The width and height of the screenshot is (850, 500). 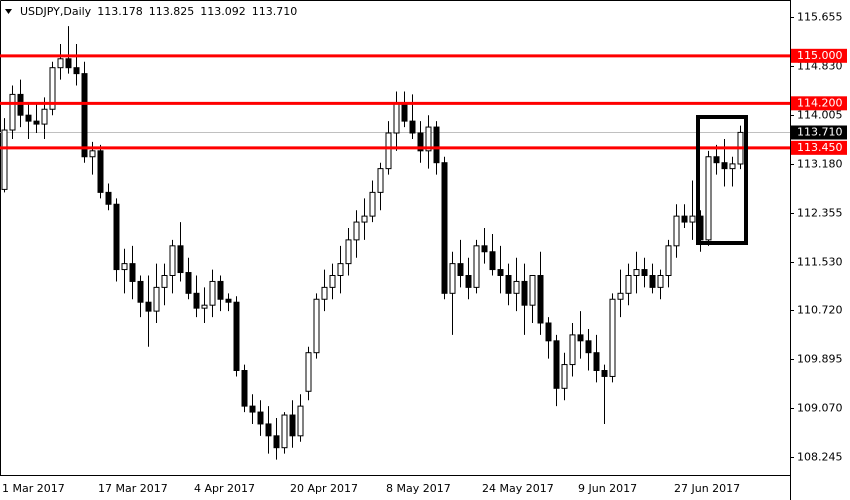 What do you see at coordinates (820, 213) in the screenshot?
I see `y-tick-label: 112.355` at bounding box center [820, 213].